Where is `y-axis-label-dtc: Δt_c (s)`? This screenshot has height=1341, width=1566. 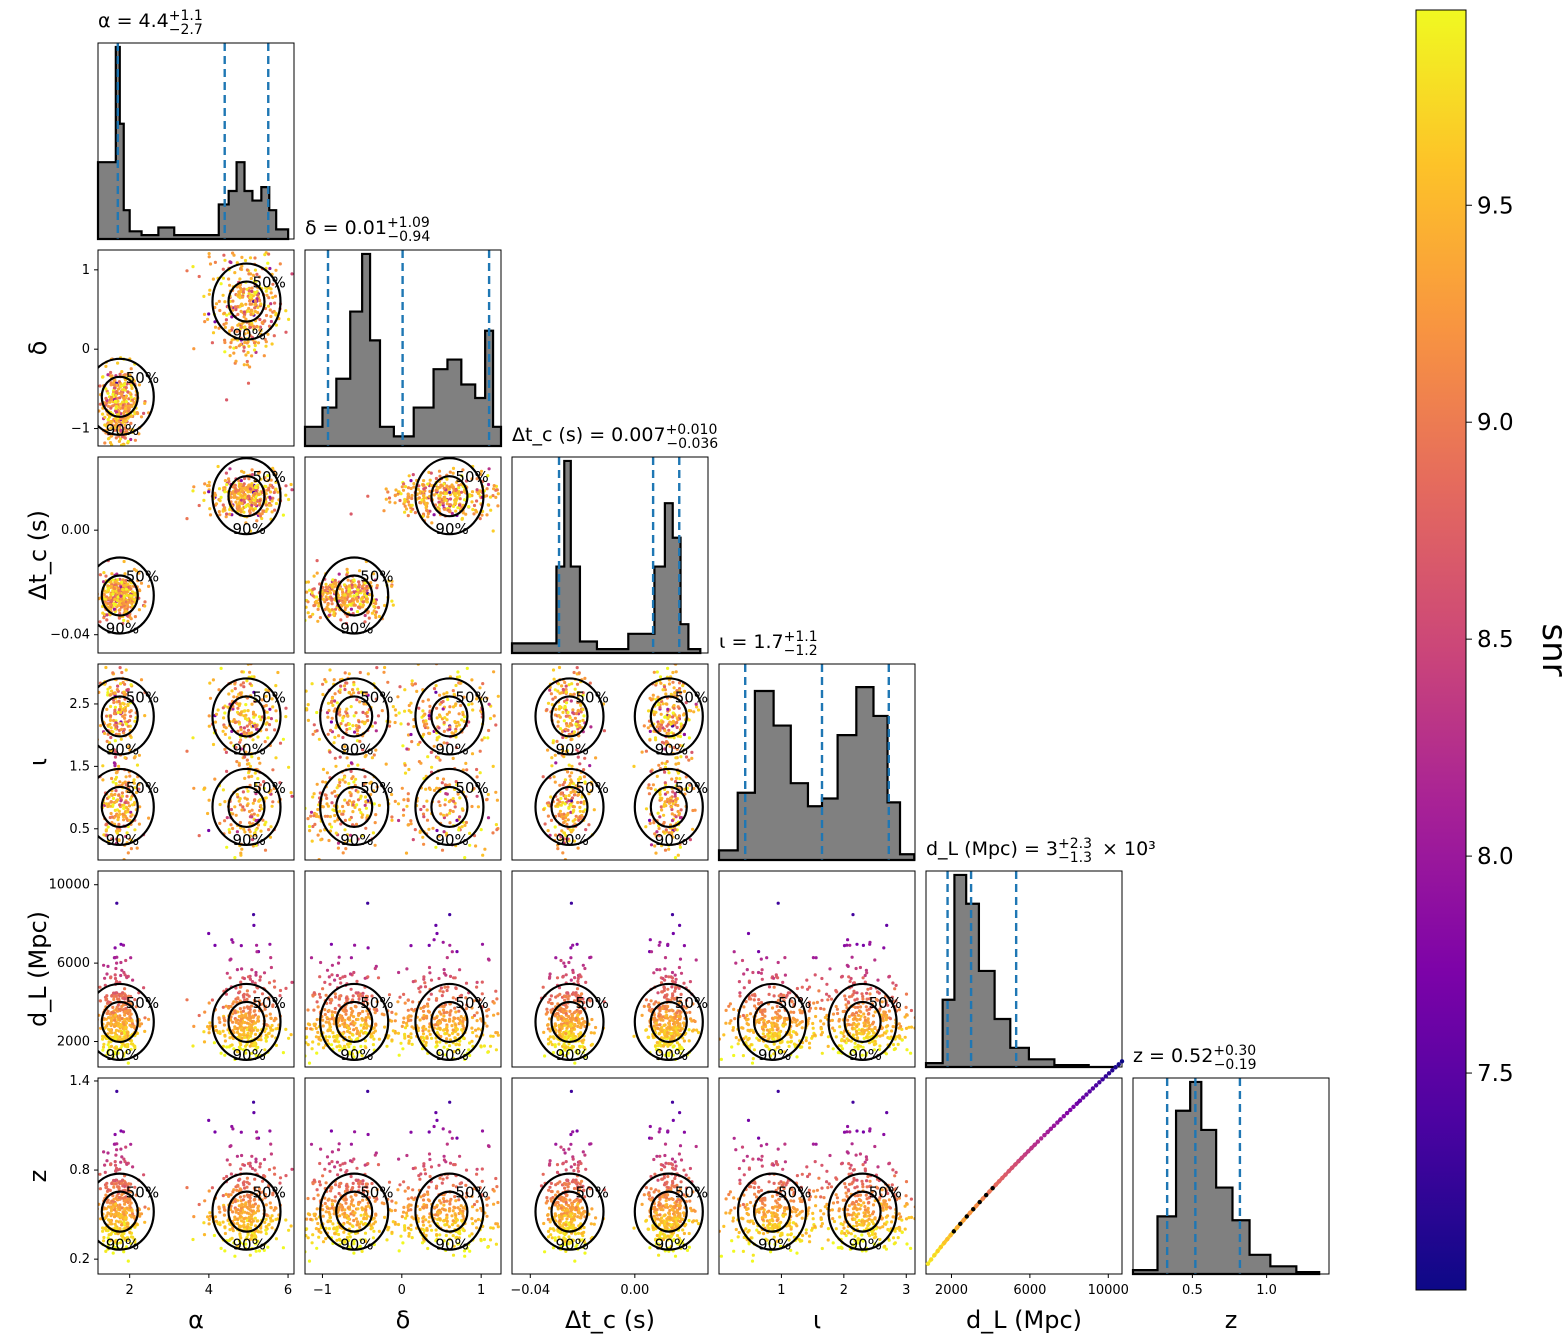 y-axis-label-dtc: Δt_c (s) is located at coordinates (38, 555).